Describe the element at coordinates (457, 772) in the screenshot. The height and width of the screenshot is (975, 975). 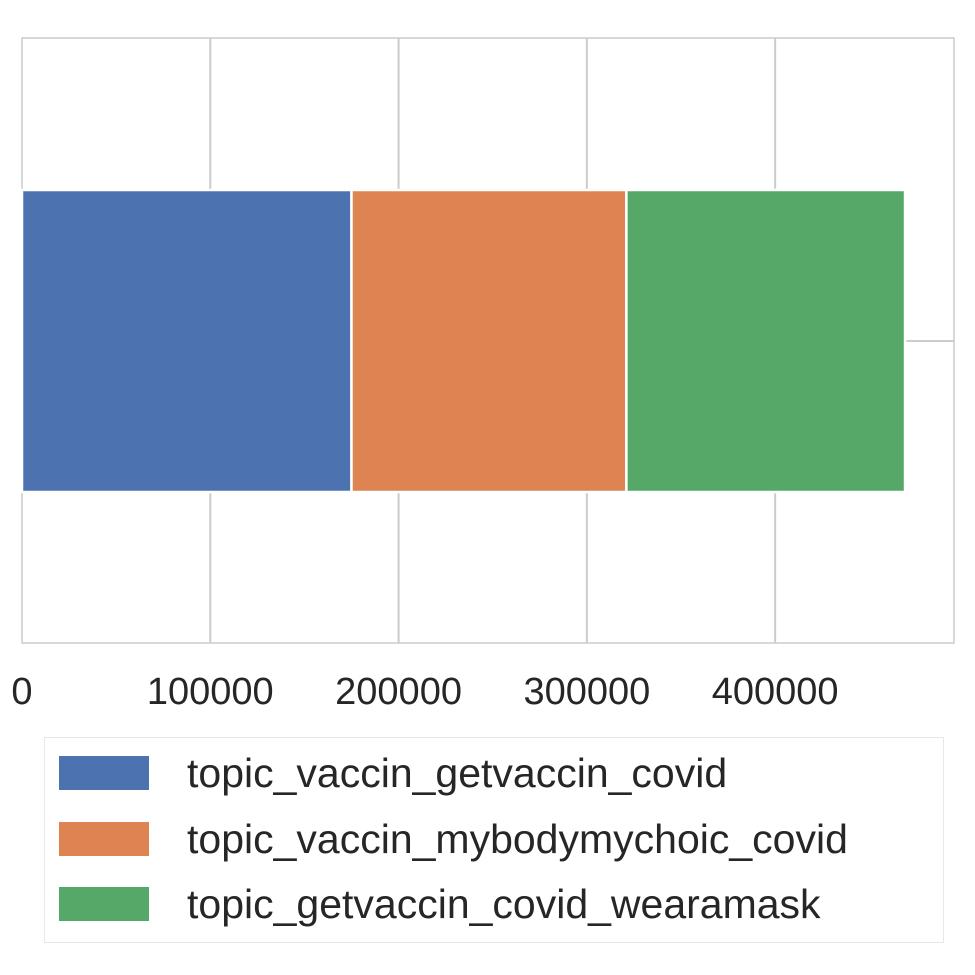
I see `legend-label: topic_vaccin_getvaccin_covid` at that location.